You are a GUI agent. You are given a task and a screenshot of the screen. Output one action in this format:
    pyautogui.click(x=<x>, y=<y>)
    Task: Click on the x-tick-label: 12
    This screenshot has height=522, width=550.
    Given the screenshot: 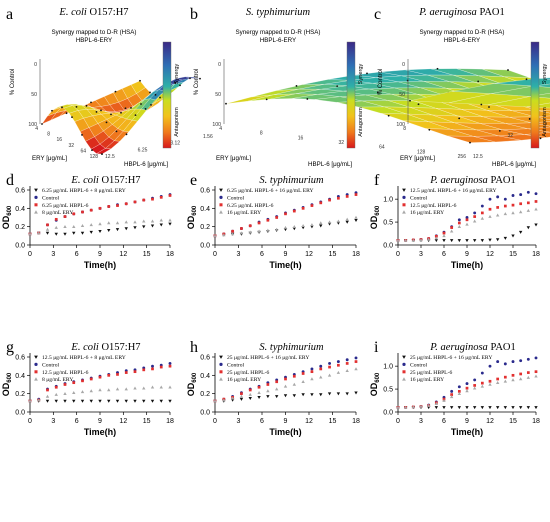 What is the action you would take?
    pyautogui.click(x=123, y=421)
    